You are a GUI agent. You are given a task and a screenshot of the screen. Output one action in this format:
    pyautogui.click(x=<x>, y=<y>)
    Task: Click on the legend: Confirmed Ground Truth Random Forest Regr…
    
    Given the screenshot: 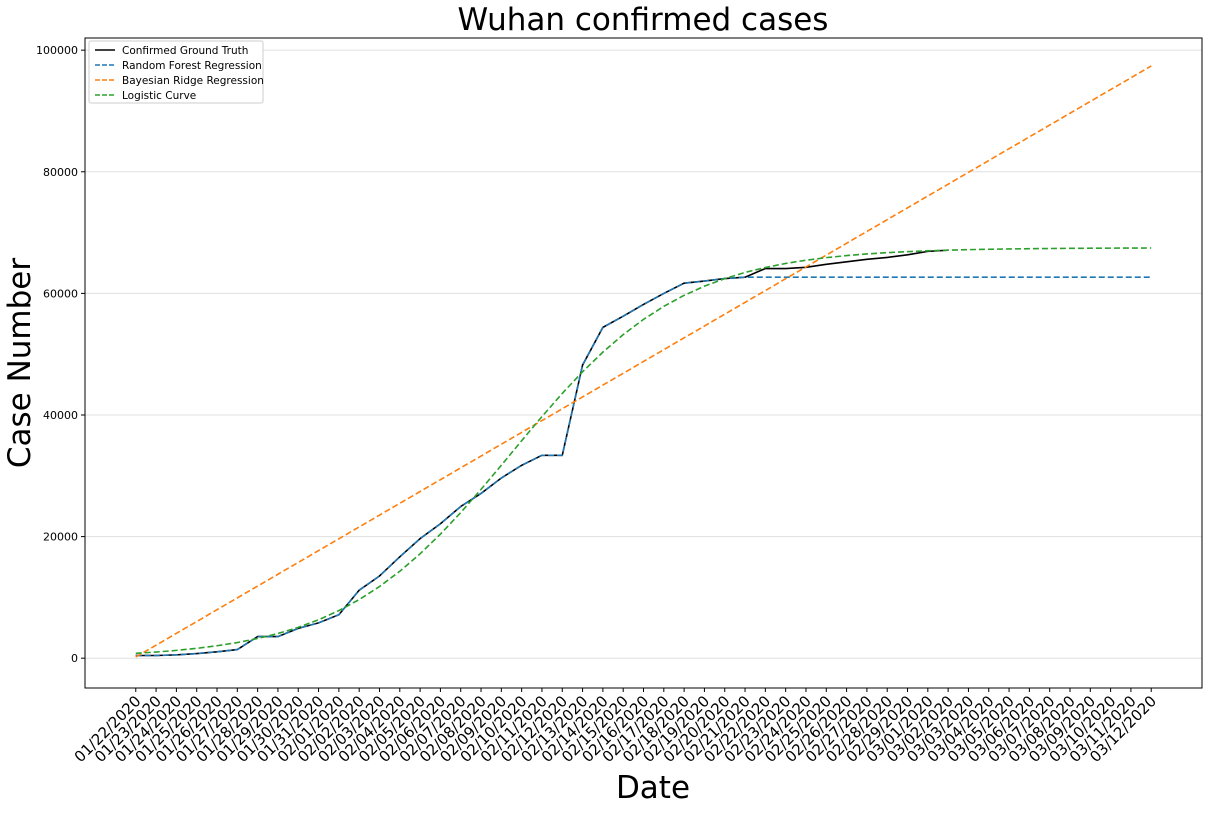 What is the action you would take?
    pyautogui.click(x=176, y=72)
    